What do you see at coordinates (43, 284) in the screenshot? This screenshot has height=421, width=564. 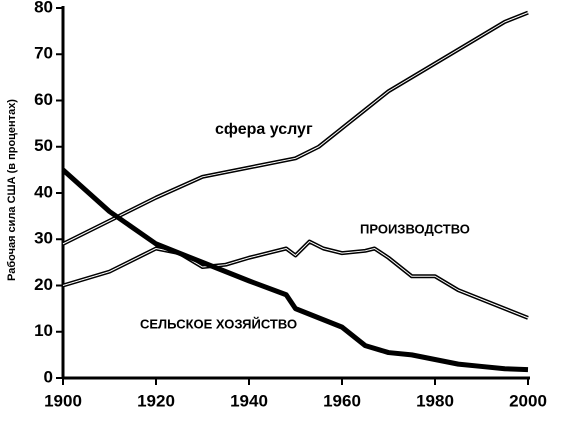 I see `y-tick-label: 20` at bounding box center [43, 284].